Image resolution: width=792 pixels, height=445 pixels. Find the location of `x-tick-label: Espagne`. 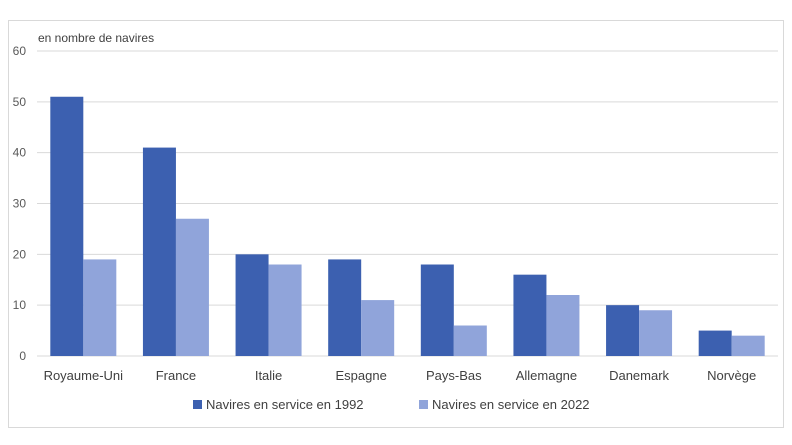

x-tick-label: Espagne is located at coordinates (361, 375).